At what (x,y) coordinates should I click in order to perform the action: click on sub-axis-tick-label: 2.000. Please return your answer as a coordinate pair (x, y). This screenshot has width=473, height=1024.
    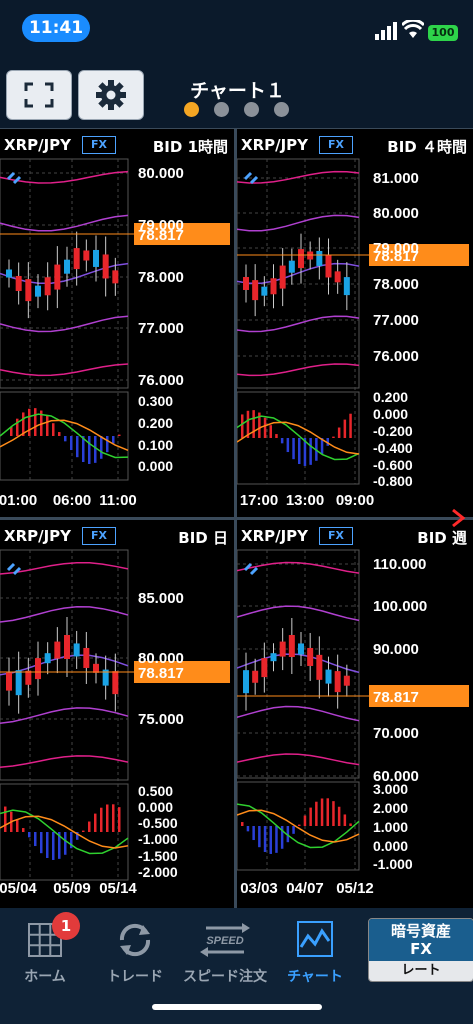
    Looking at the image, I should click on (390, 808).